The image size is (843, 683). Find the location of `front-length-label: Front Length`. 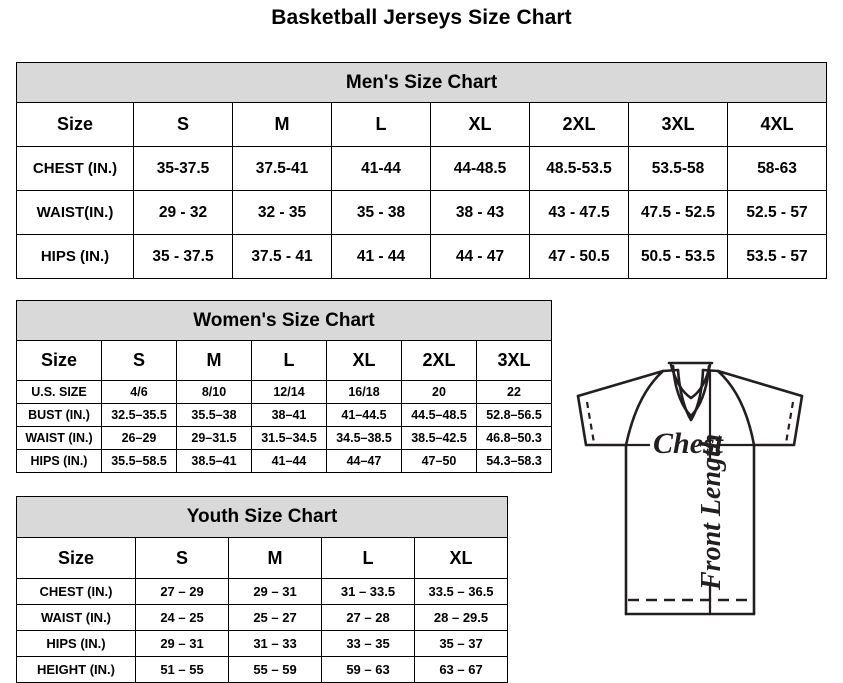

front-length-label: Front Length is located at coordinates (711, 512).